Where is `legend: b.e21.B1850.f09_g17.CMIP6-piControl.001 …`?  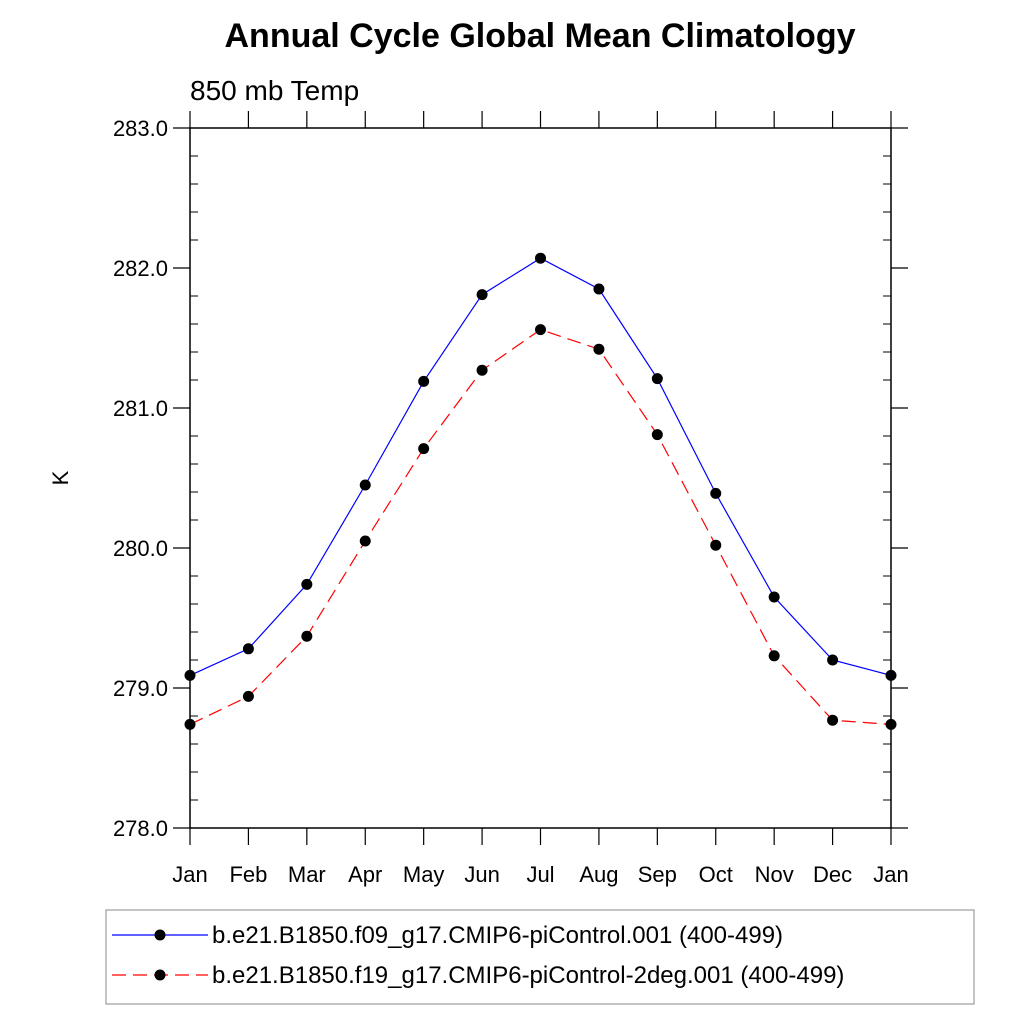
legend: b.e21.B1850.f09_g17.CMIP6-piControl.001 … is located at coordinates (478, 955).